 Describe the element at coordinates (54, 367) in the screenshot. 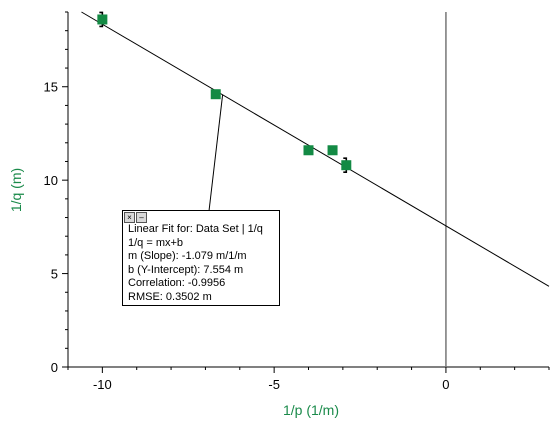

I see `y-tick-label: 0` at that location.